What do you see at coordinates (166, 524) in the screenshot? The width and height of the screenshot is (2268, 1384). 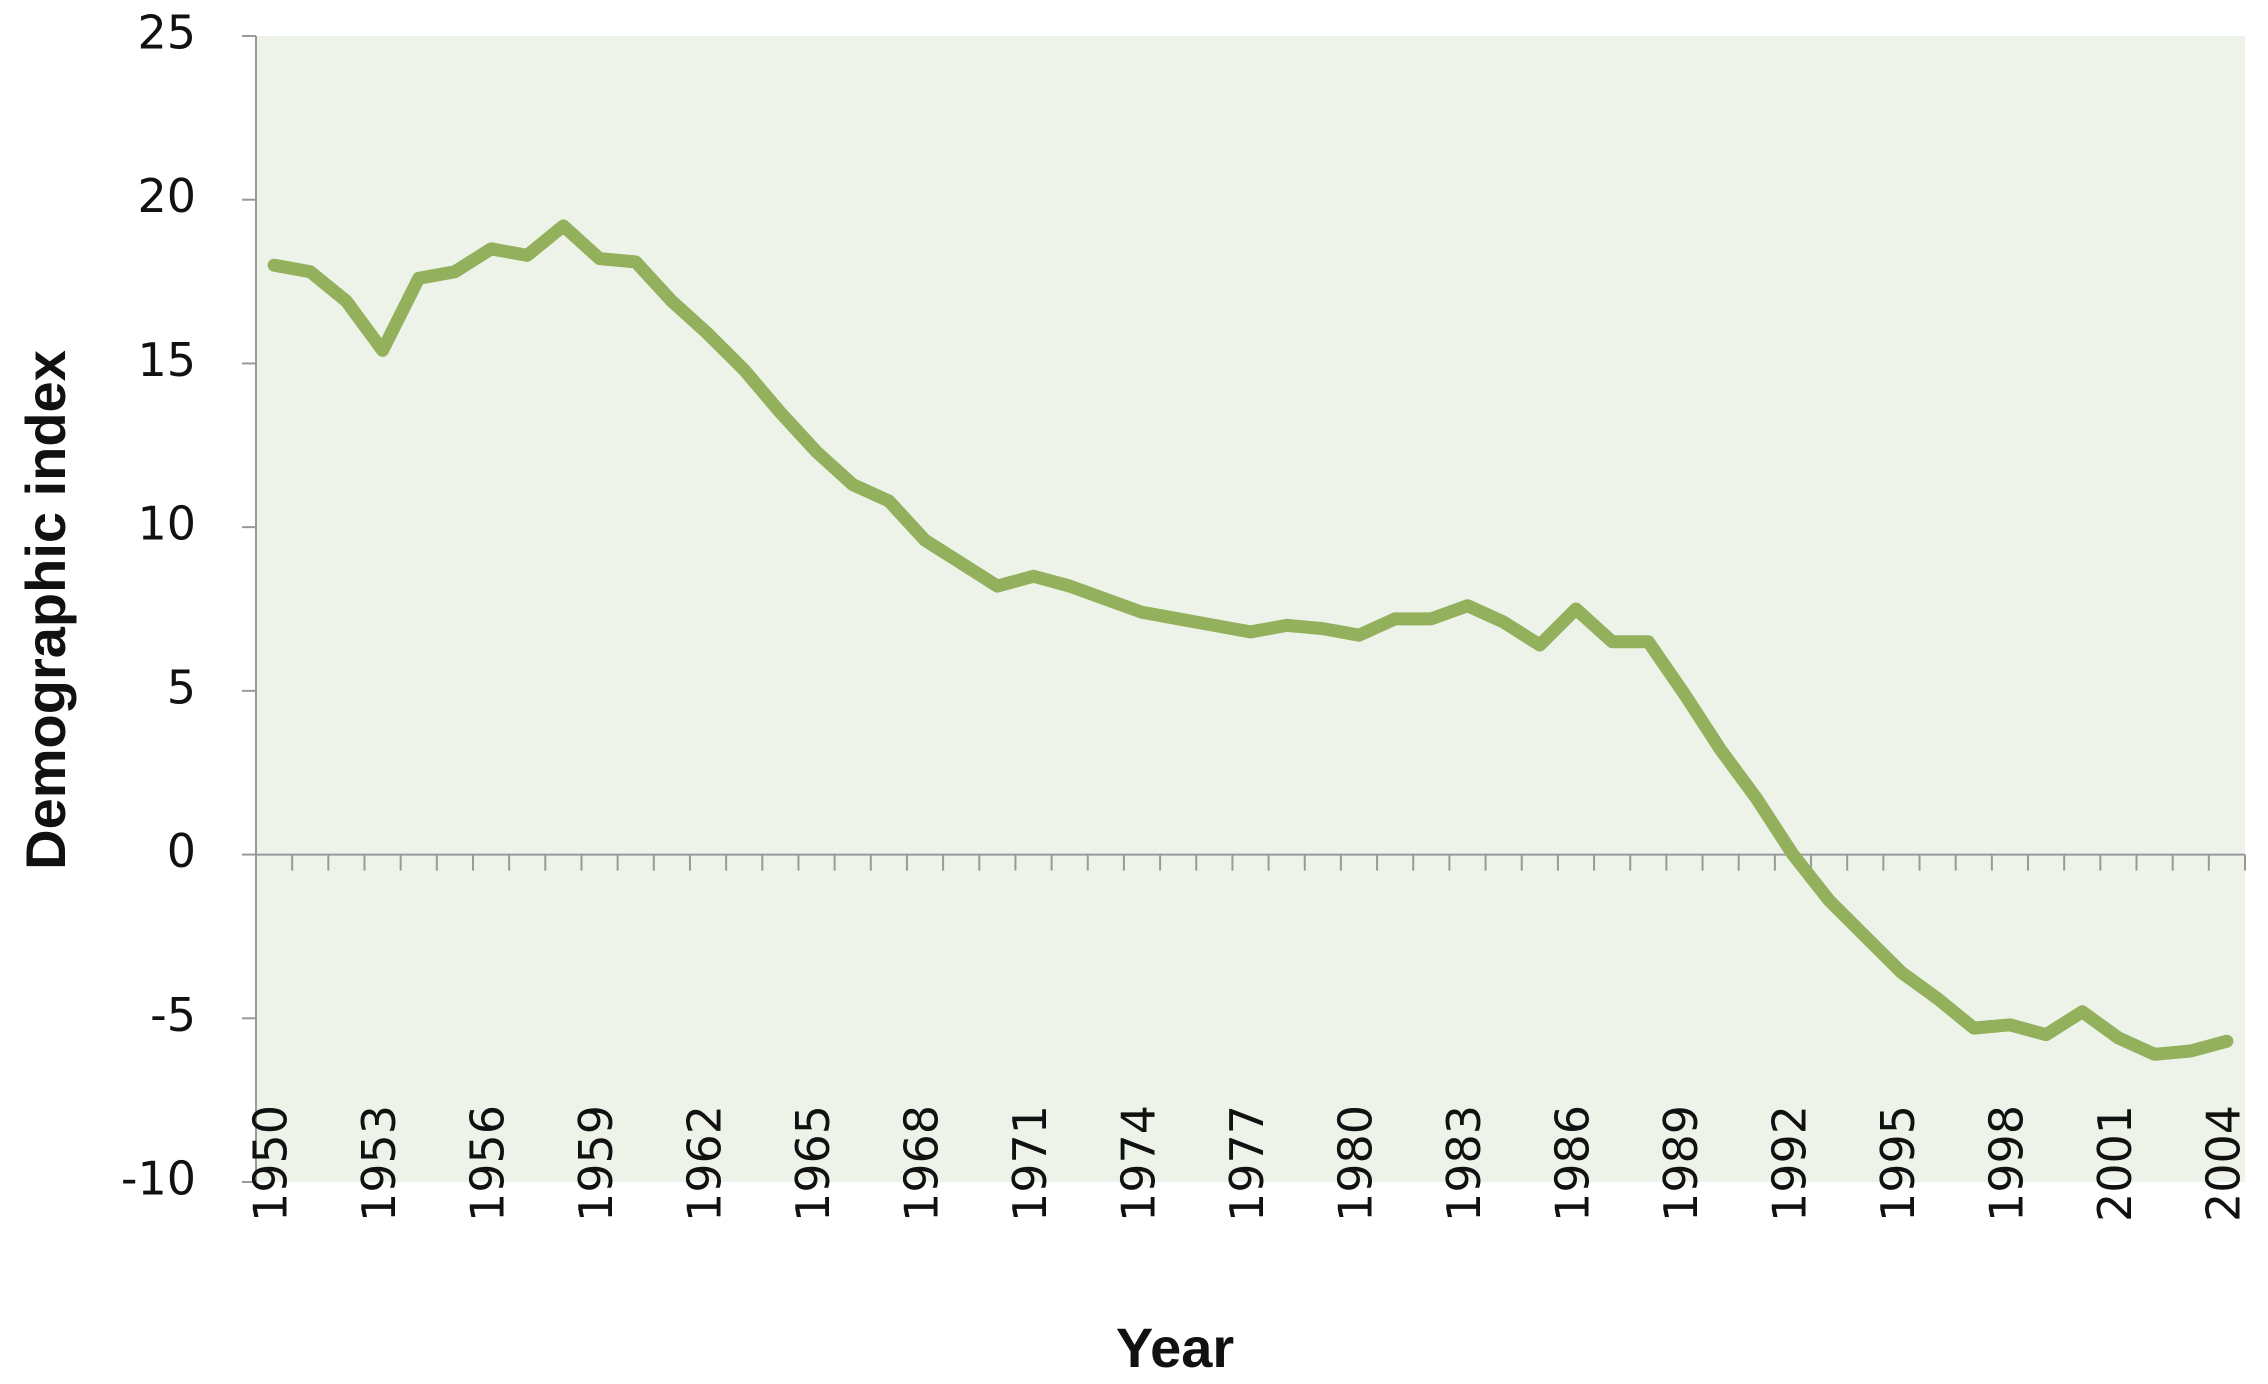 I see `y-tick-label: 10` at bounding box center [166, 524].